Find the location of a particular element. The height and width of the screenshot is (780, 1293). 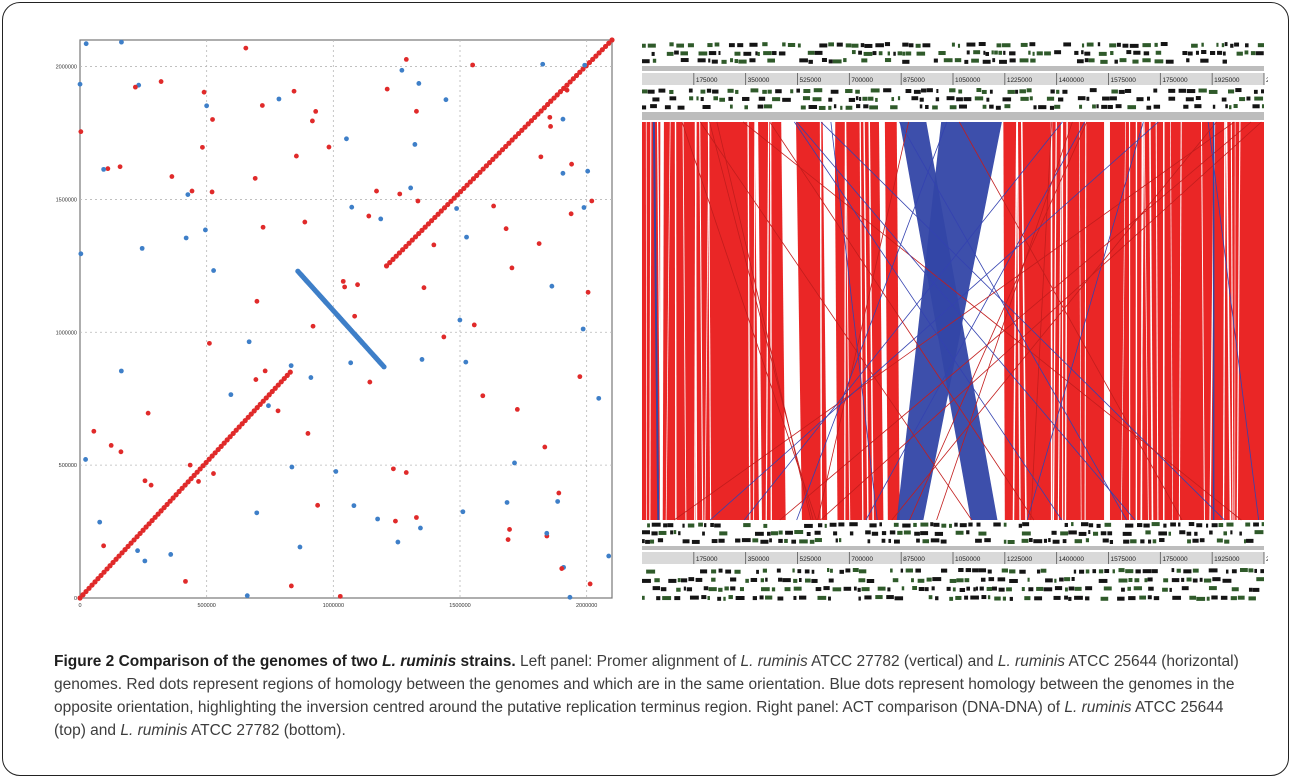

y-tick-label: 1000000 is located at coordinates (66, 333).